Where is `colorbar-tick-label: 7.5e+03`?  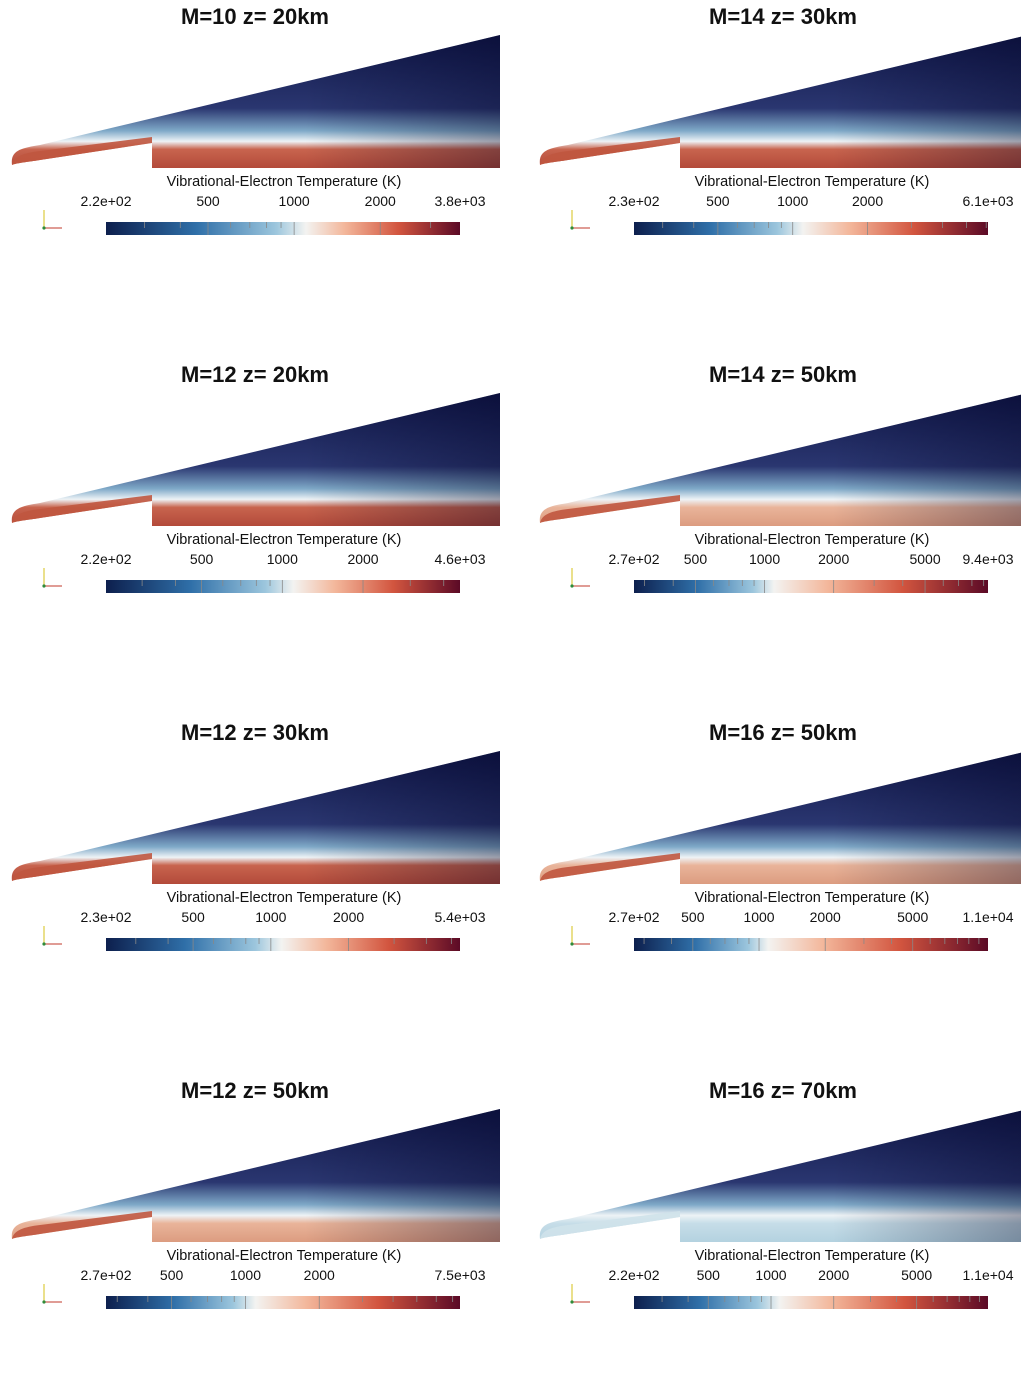
colorbar-tick-label: 7.5e+03 is located at coordinates (460, 1275).